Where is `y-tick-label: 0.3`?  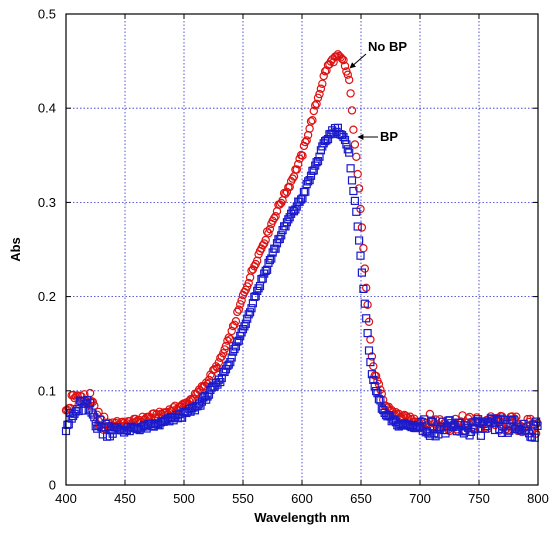 y-tick-label: 0.3 is located at coordinates (47, 202).